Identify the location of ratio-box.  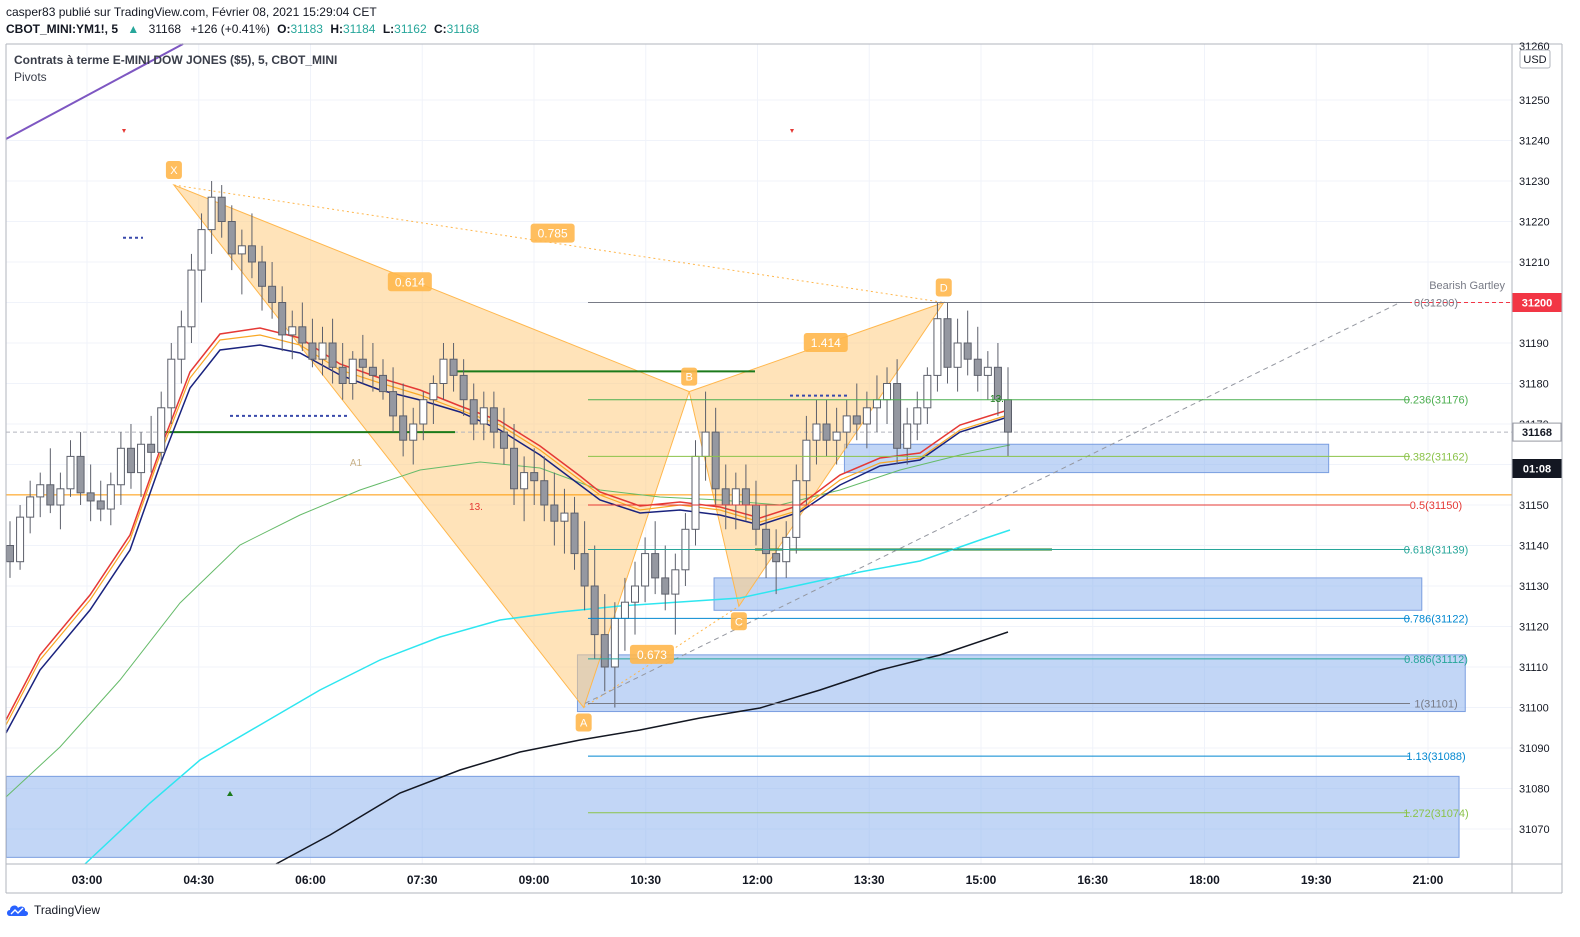
(651, 654).